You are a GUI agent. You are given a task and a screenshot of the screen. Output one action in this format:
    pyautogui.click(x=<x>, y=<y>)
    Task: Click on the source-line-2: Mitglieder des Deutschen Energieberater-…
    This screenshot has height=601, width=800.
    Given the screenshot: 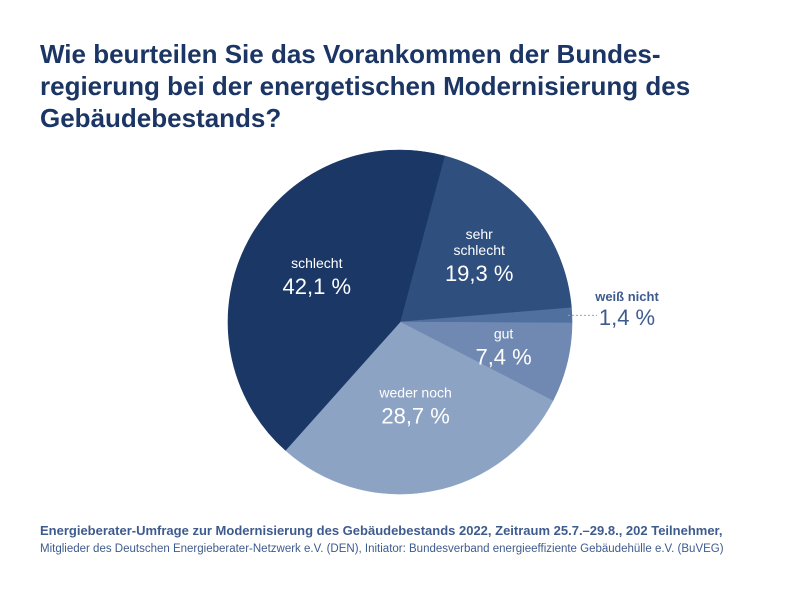 What is the action you would take?
    pyautogui.click(x=382, y=549)
    